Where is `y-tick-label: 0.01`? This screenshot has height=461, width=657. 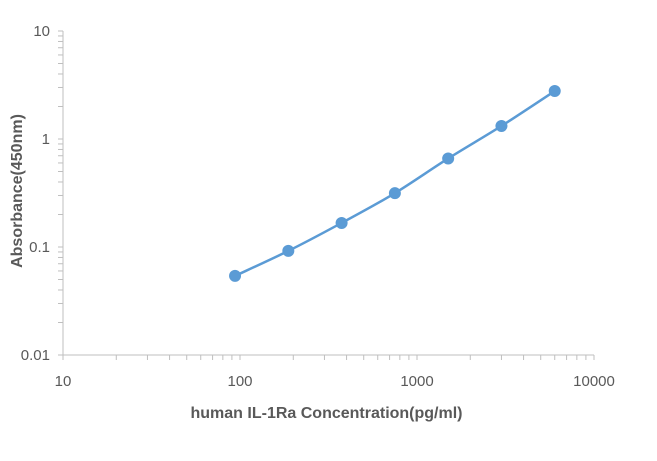 y-tick-label: 0.01 is located at coordinates (35, 355).